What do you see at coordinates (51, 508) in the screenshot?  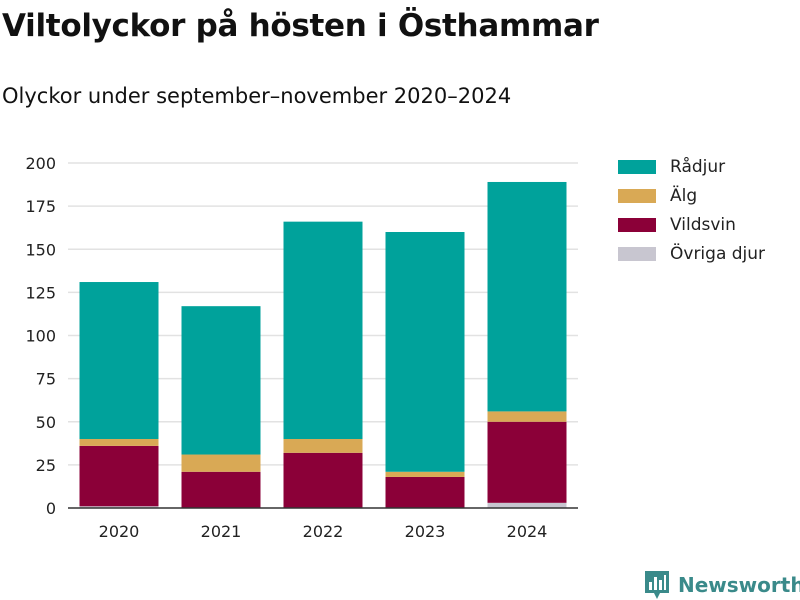 I see `y-tick-label: 0` at bounding box center [51, 508].